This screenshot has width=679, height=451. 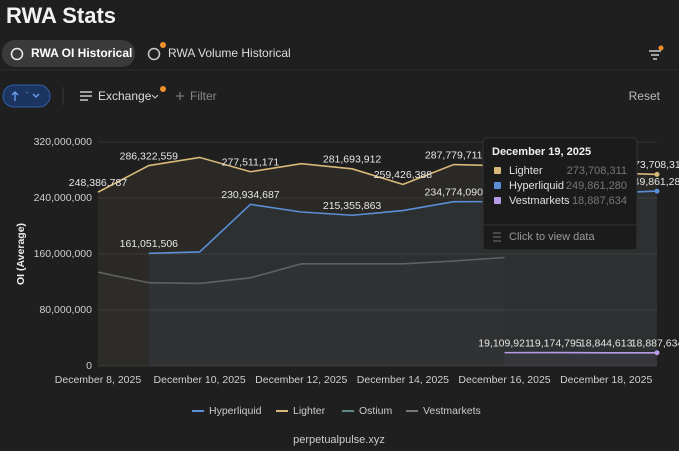 What do you see at coordinates (86, 96) in the screenshot?
I see `group-icon` at bounding box center [86, 96].